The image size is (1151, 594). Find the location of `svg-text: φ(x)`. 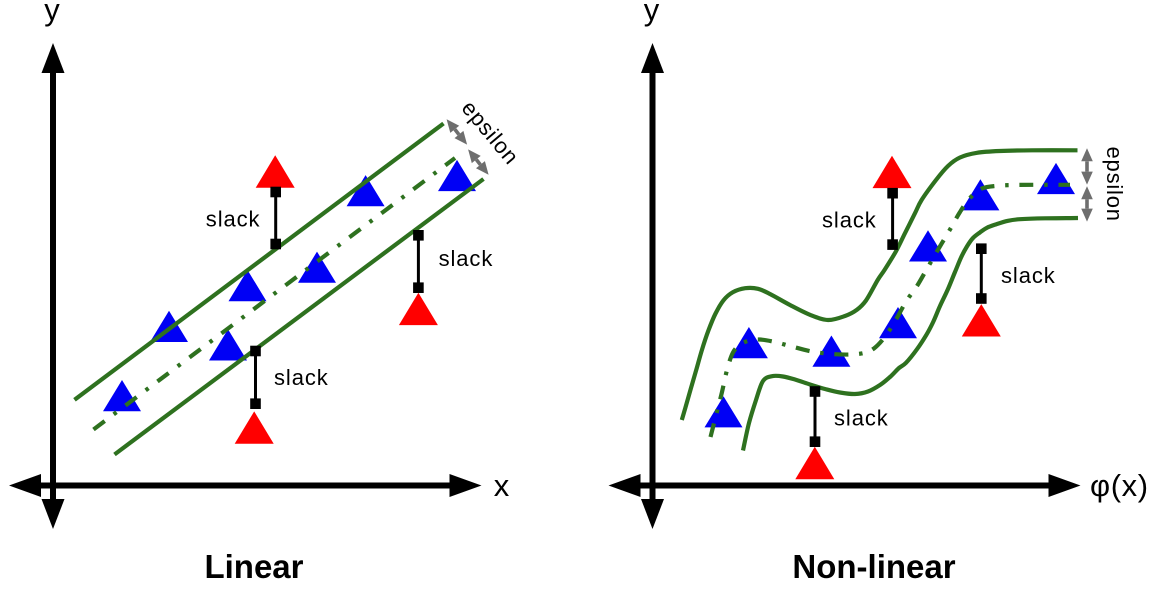

svg-text: φ(x) is located at coordinates (1119, 485).